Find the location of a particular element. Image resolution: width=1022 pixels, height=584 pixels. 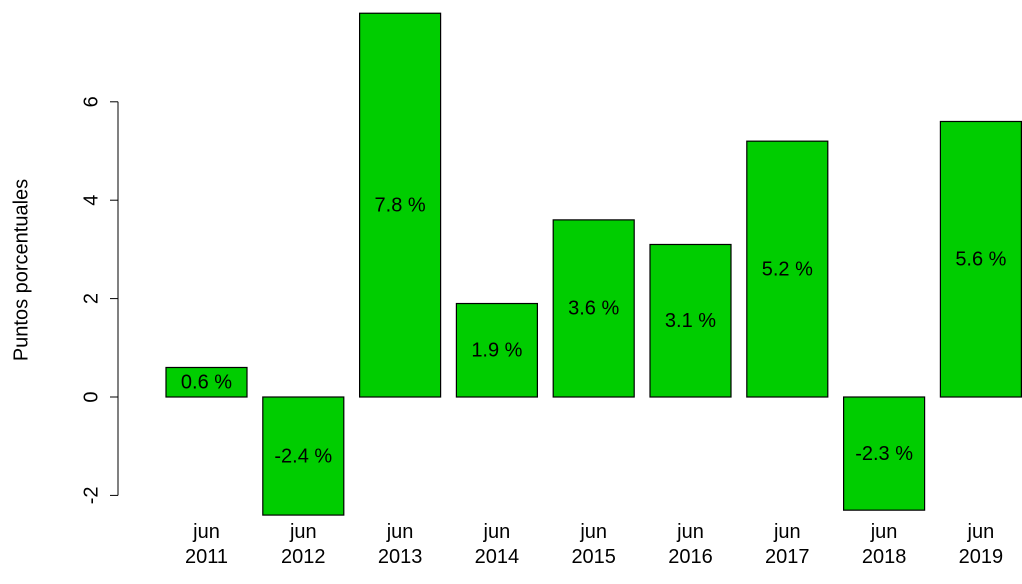

value-label: 0.6 % is located at coordinates (206, 383).